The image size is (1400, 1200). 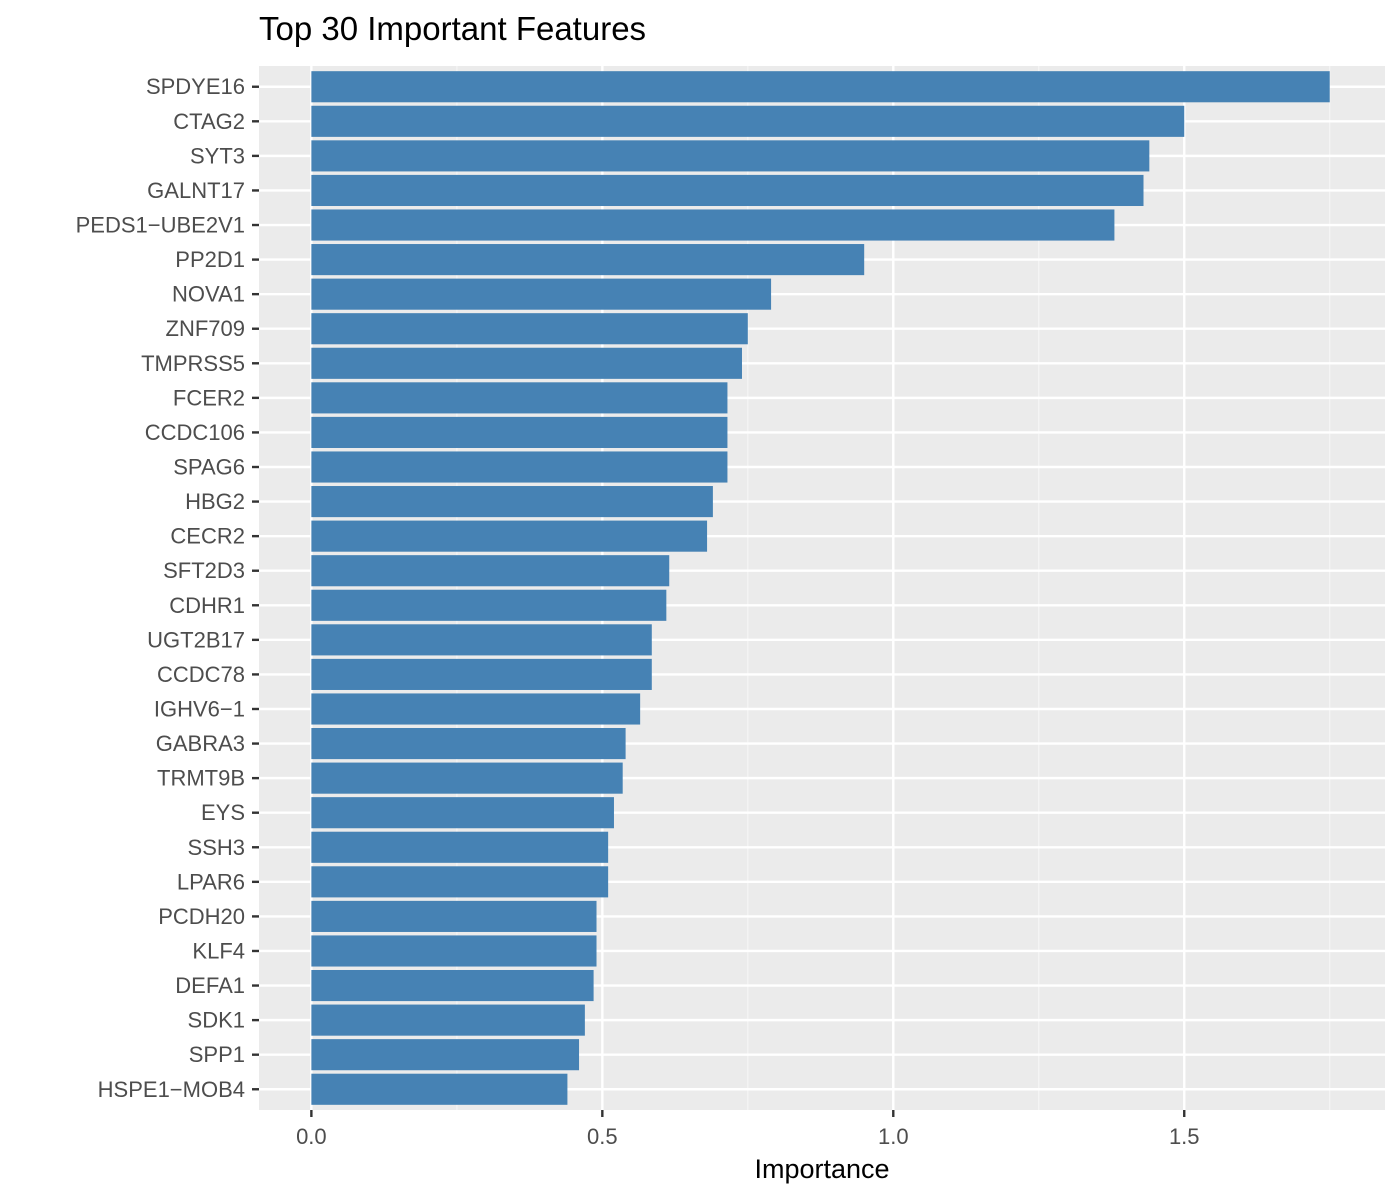 What do you see at coordinates (209, 121) in the screenshot?
I see `y-tick-label: CTAG2` at bounding box center [209, 121].